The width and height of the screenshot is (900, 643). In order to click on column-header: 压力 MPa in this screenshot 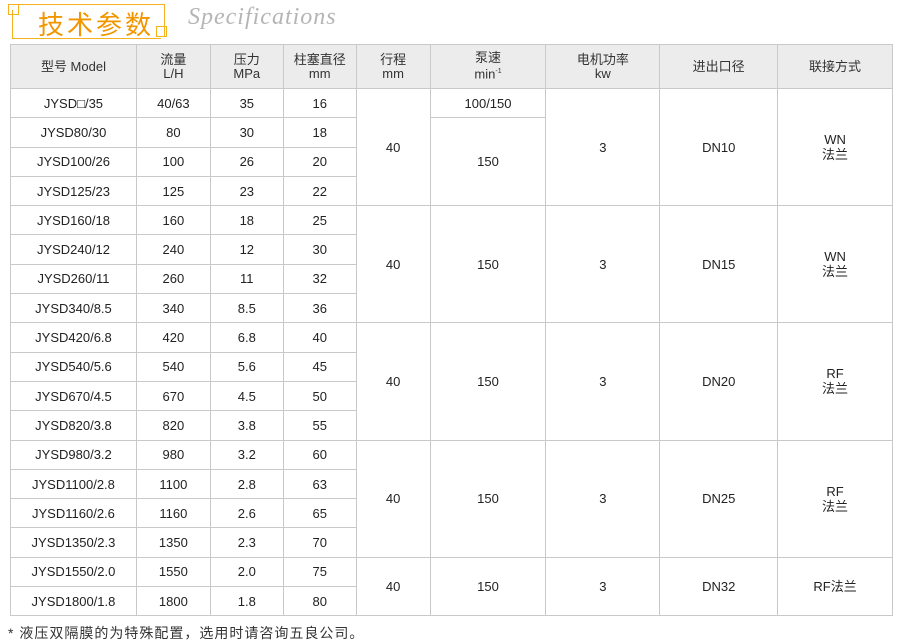, I will do `click(246, 66)`.